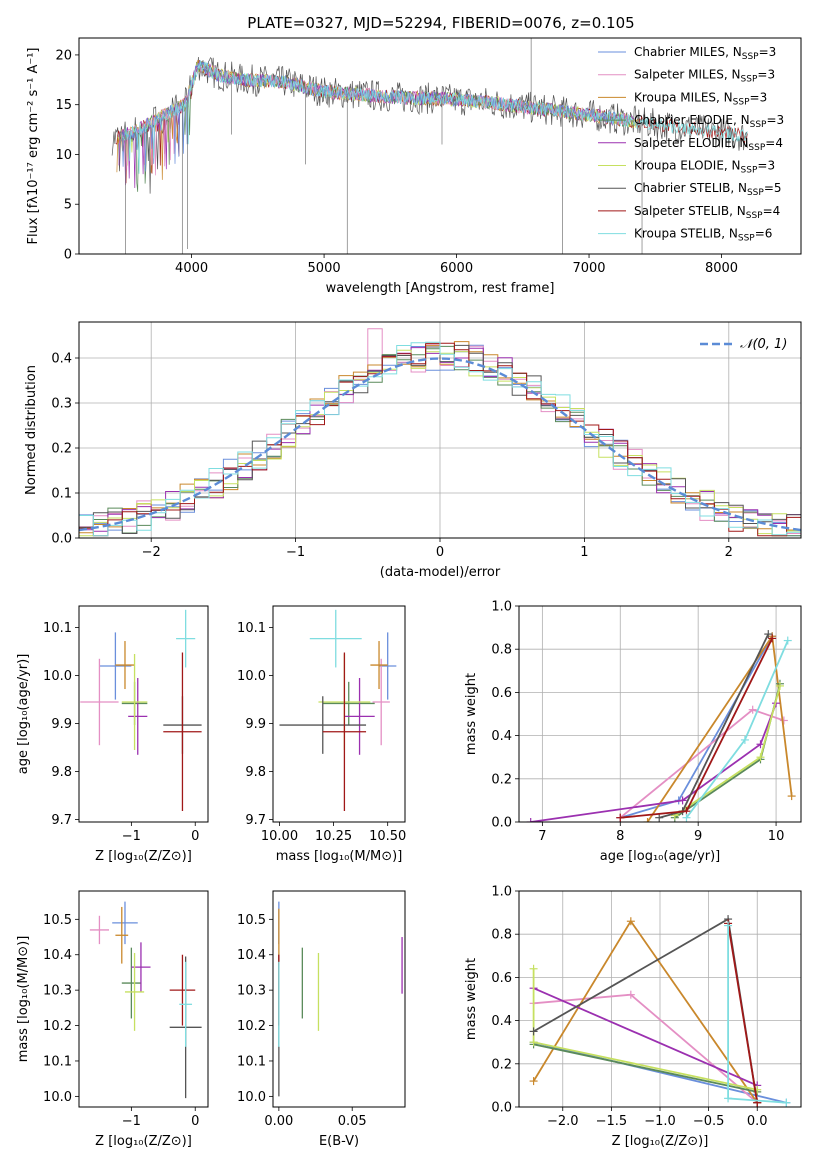 The height and width of the screenshot is (1170, 819). Describe the element at coordinates (255, 820) in the screenshot. I see `y-tick-label: 9.7` at that location.